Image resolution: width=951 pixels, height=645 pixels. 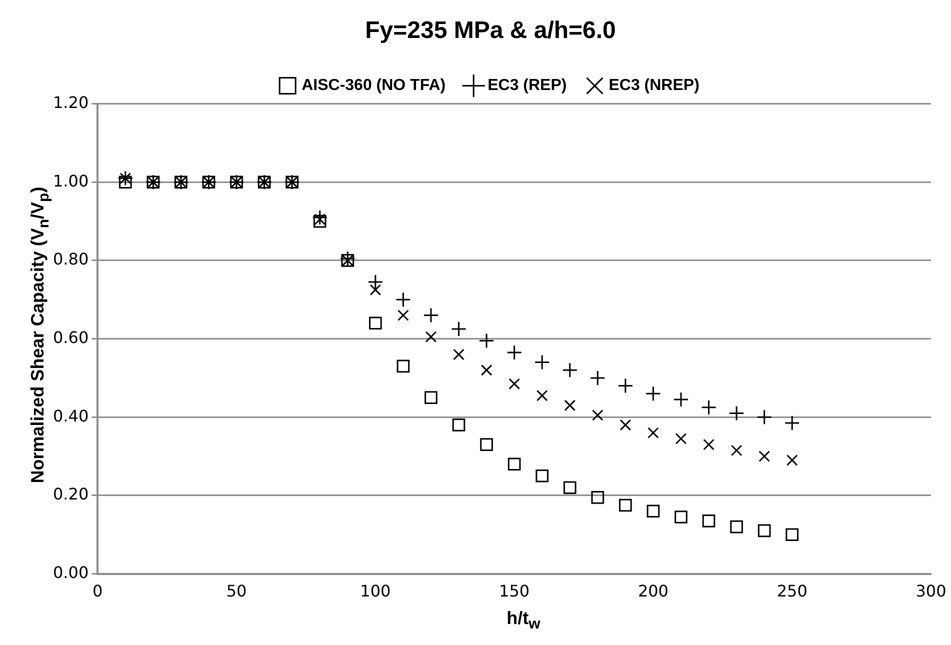 What do you see at coordinates (527, 85) in the screenshot?
I see `legend-label: EC3 (REP)` at bounding box center [527, 85].